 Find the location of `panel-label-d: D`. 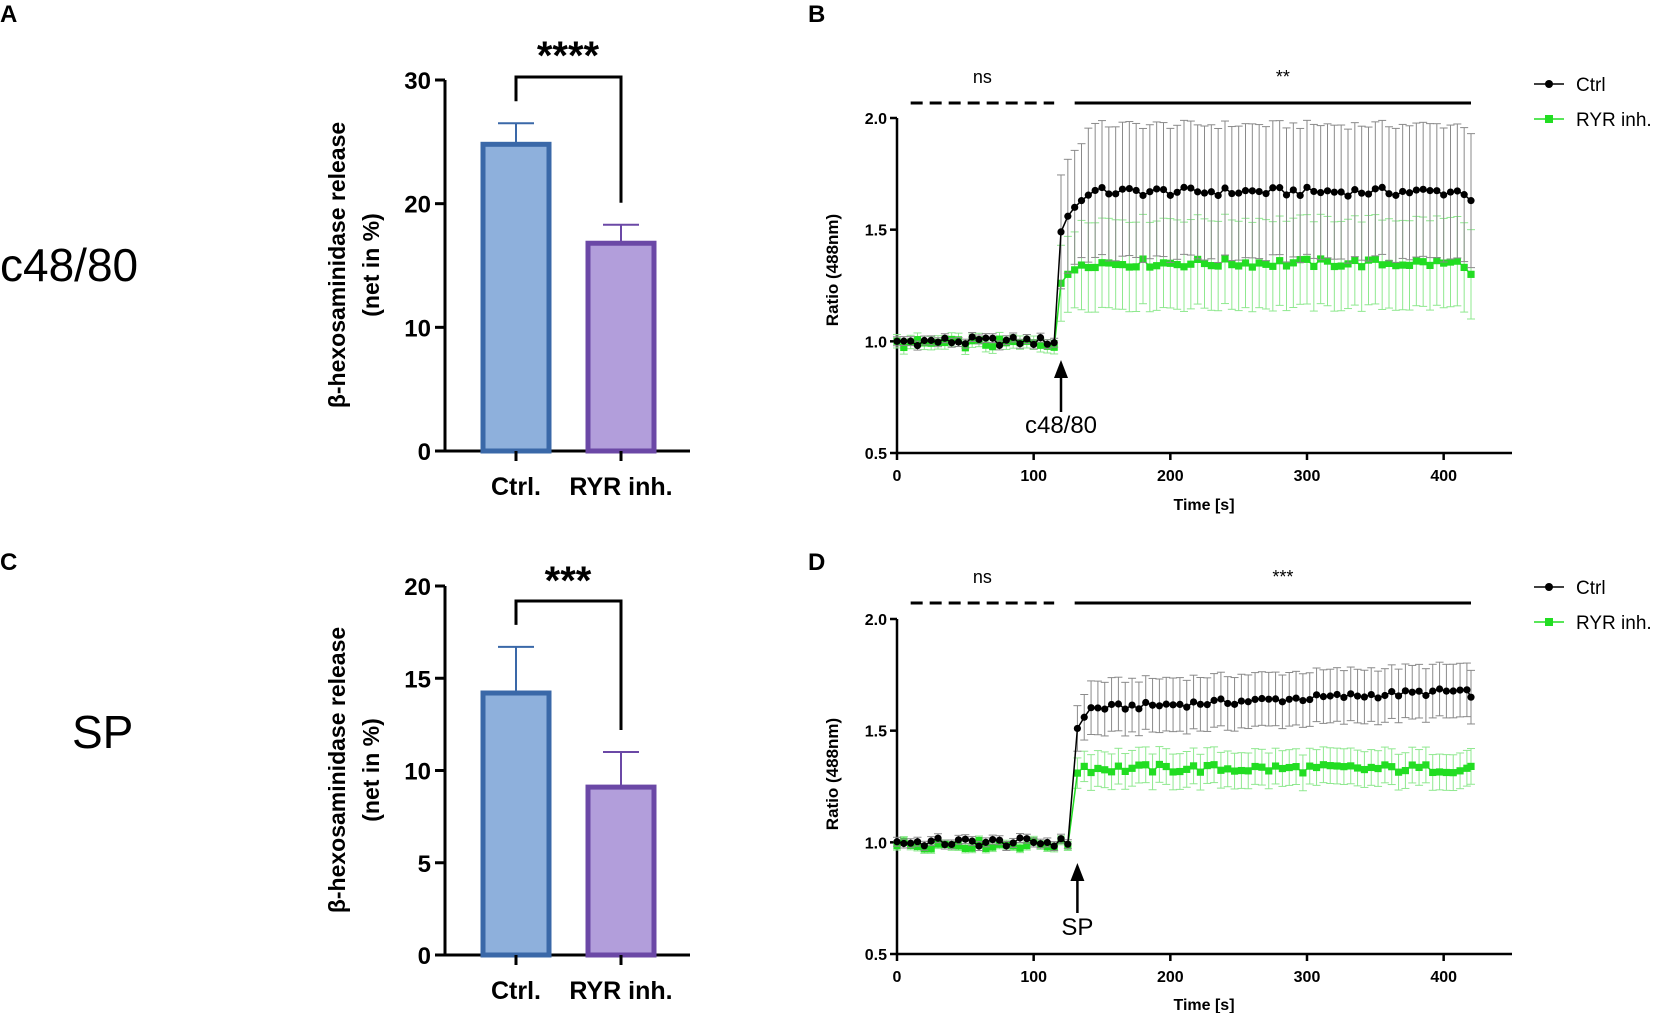

panel-label-d: D is located at coordinates (816, 562).